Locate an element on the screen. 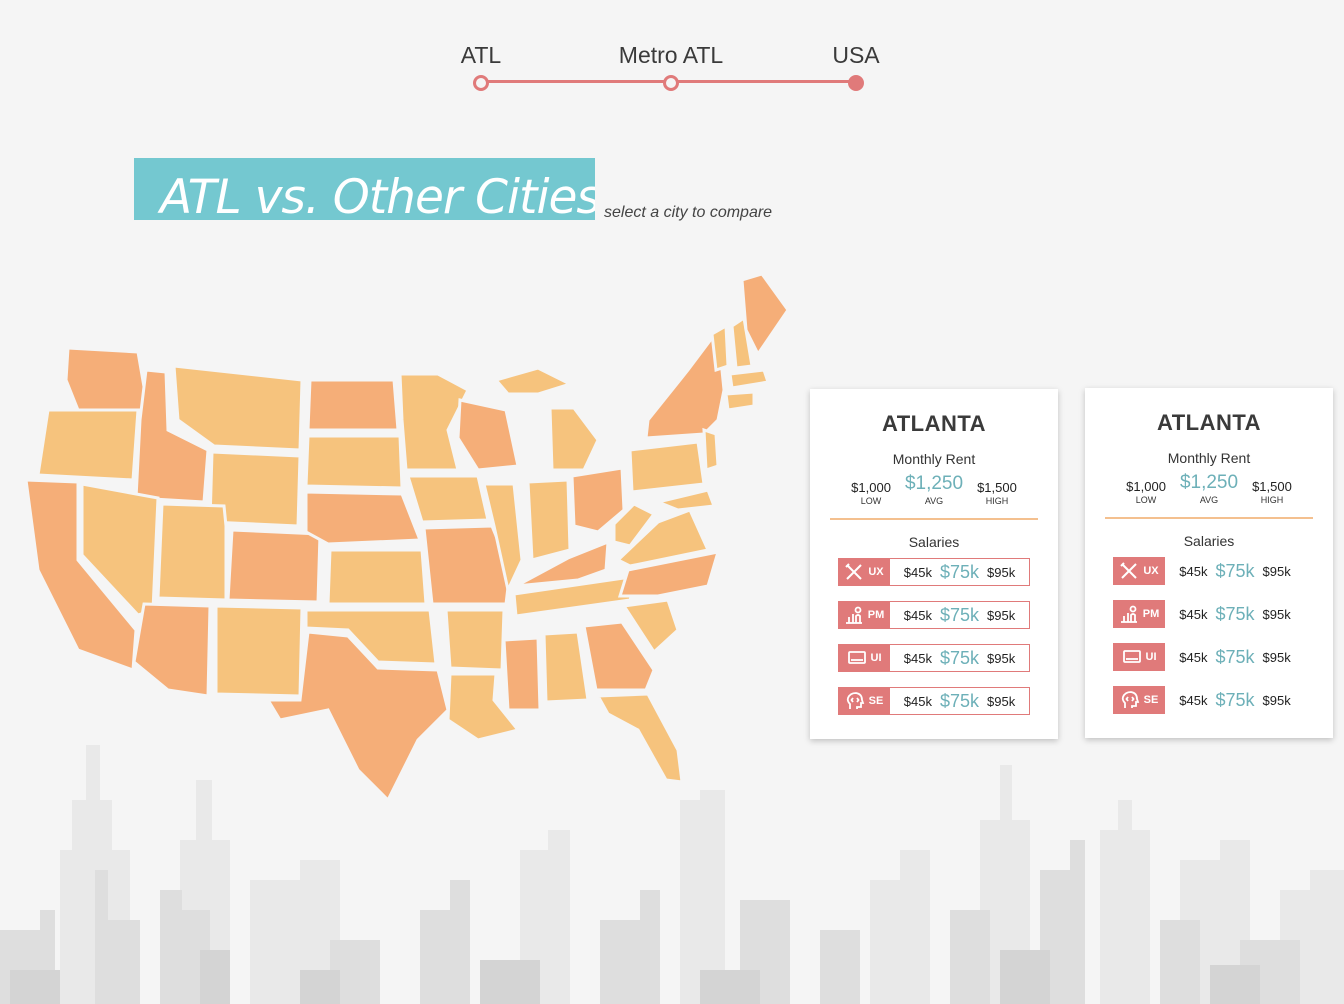  rent-avg-label: AVG is located at coordinates (1209, 500).